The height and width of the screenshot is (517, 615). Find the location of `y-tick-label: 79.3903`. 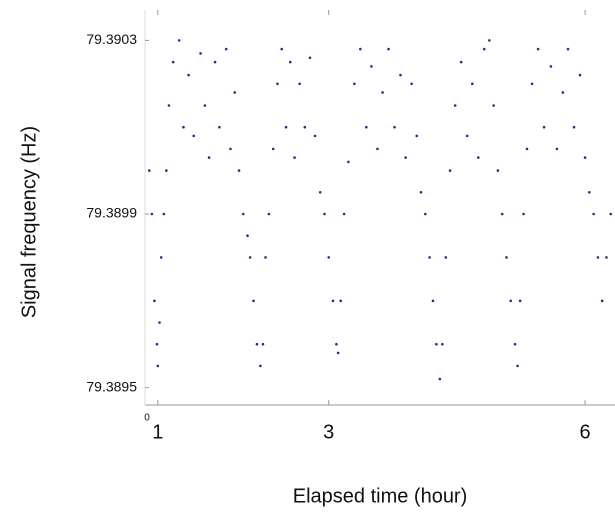

y-tick-label: 79.3903 is located at coordinates (111, 39).